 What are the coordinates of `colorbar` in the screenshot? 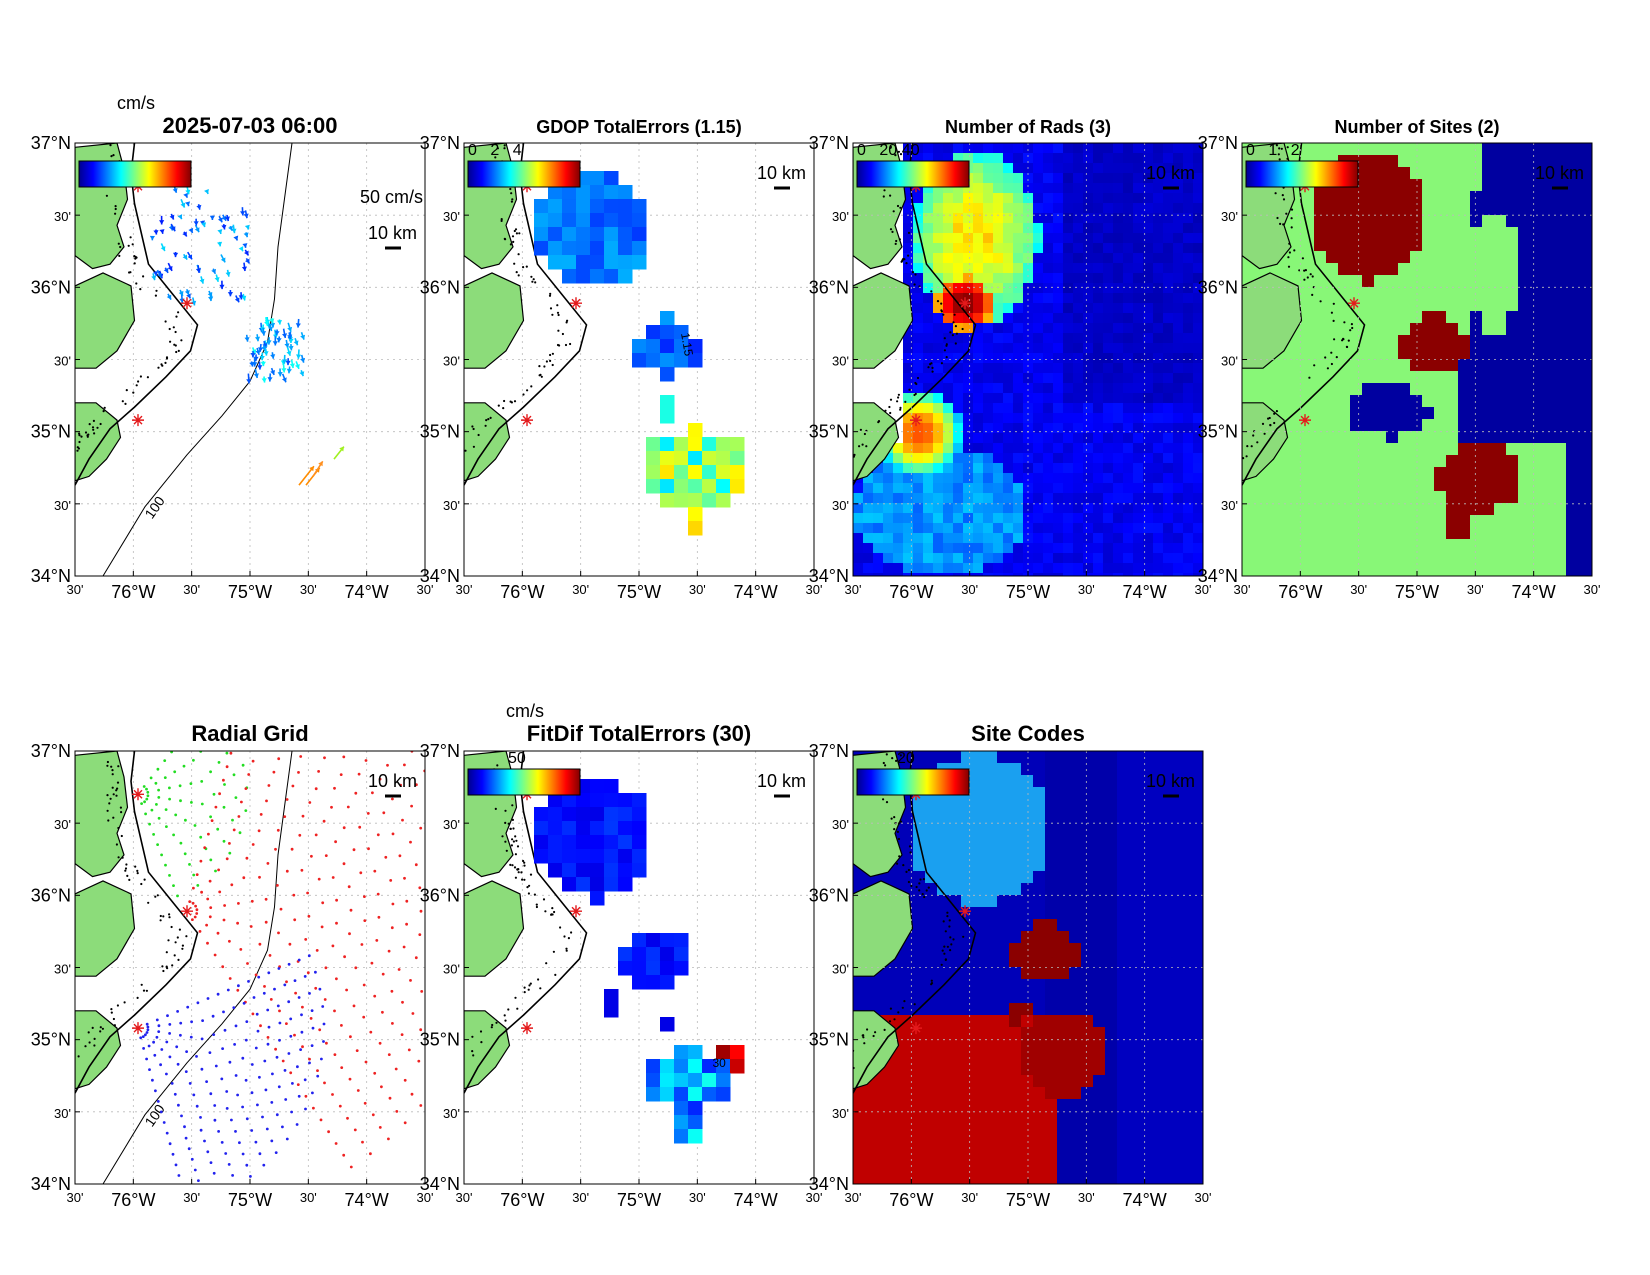 It's located at (524, 782).